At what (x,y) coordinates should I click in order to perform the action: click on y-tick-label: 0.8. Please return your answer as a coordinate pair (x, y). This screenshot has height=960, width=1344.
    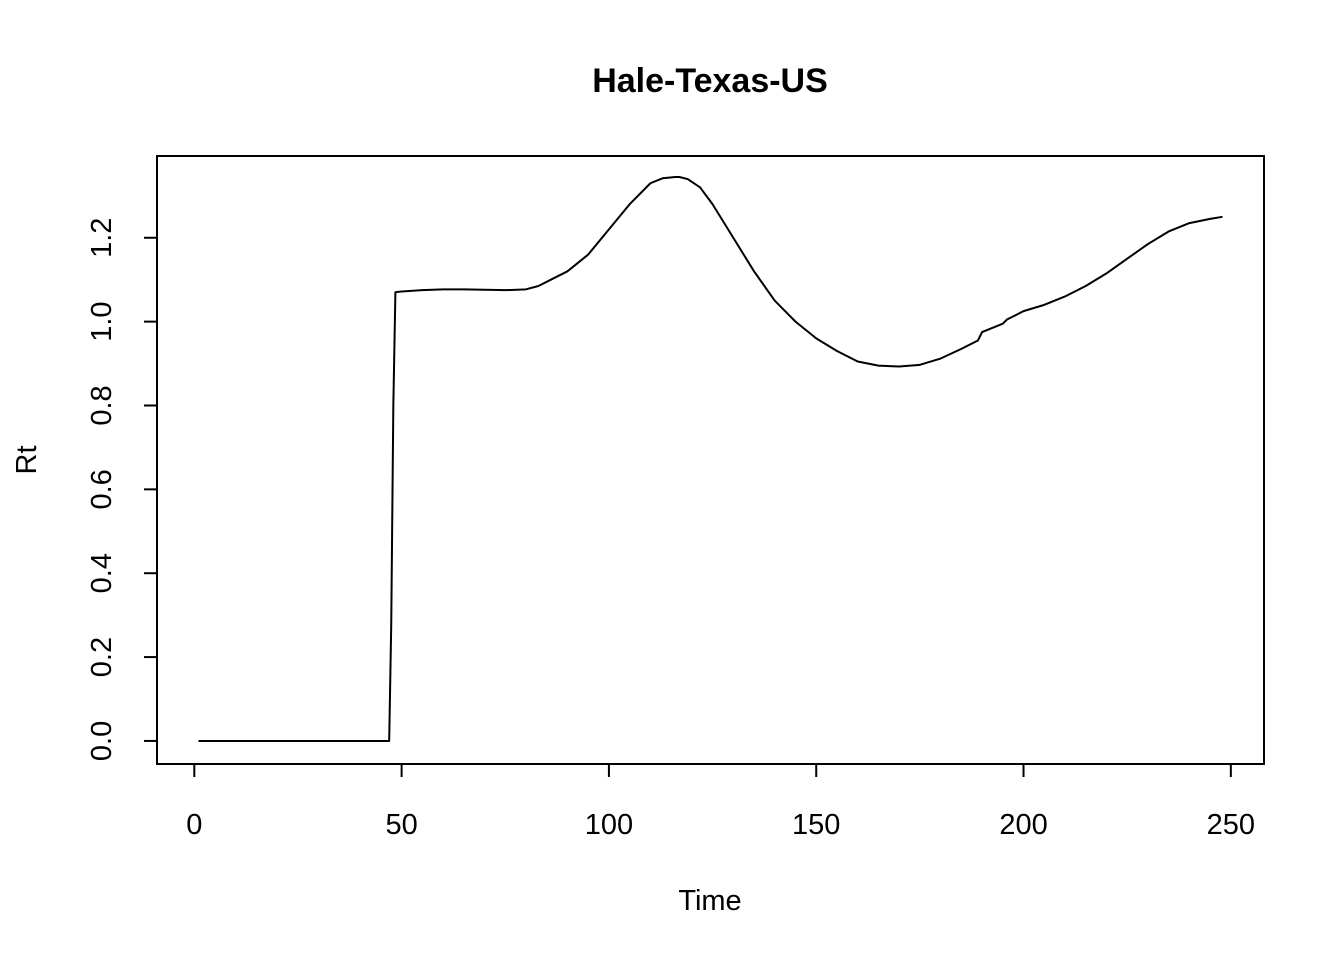
    Looking at the image, I should click on (102, 405).